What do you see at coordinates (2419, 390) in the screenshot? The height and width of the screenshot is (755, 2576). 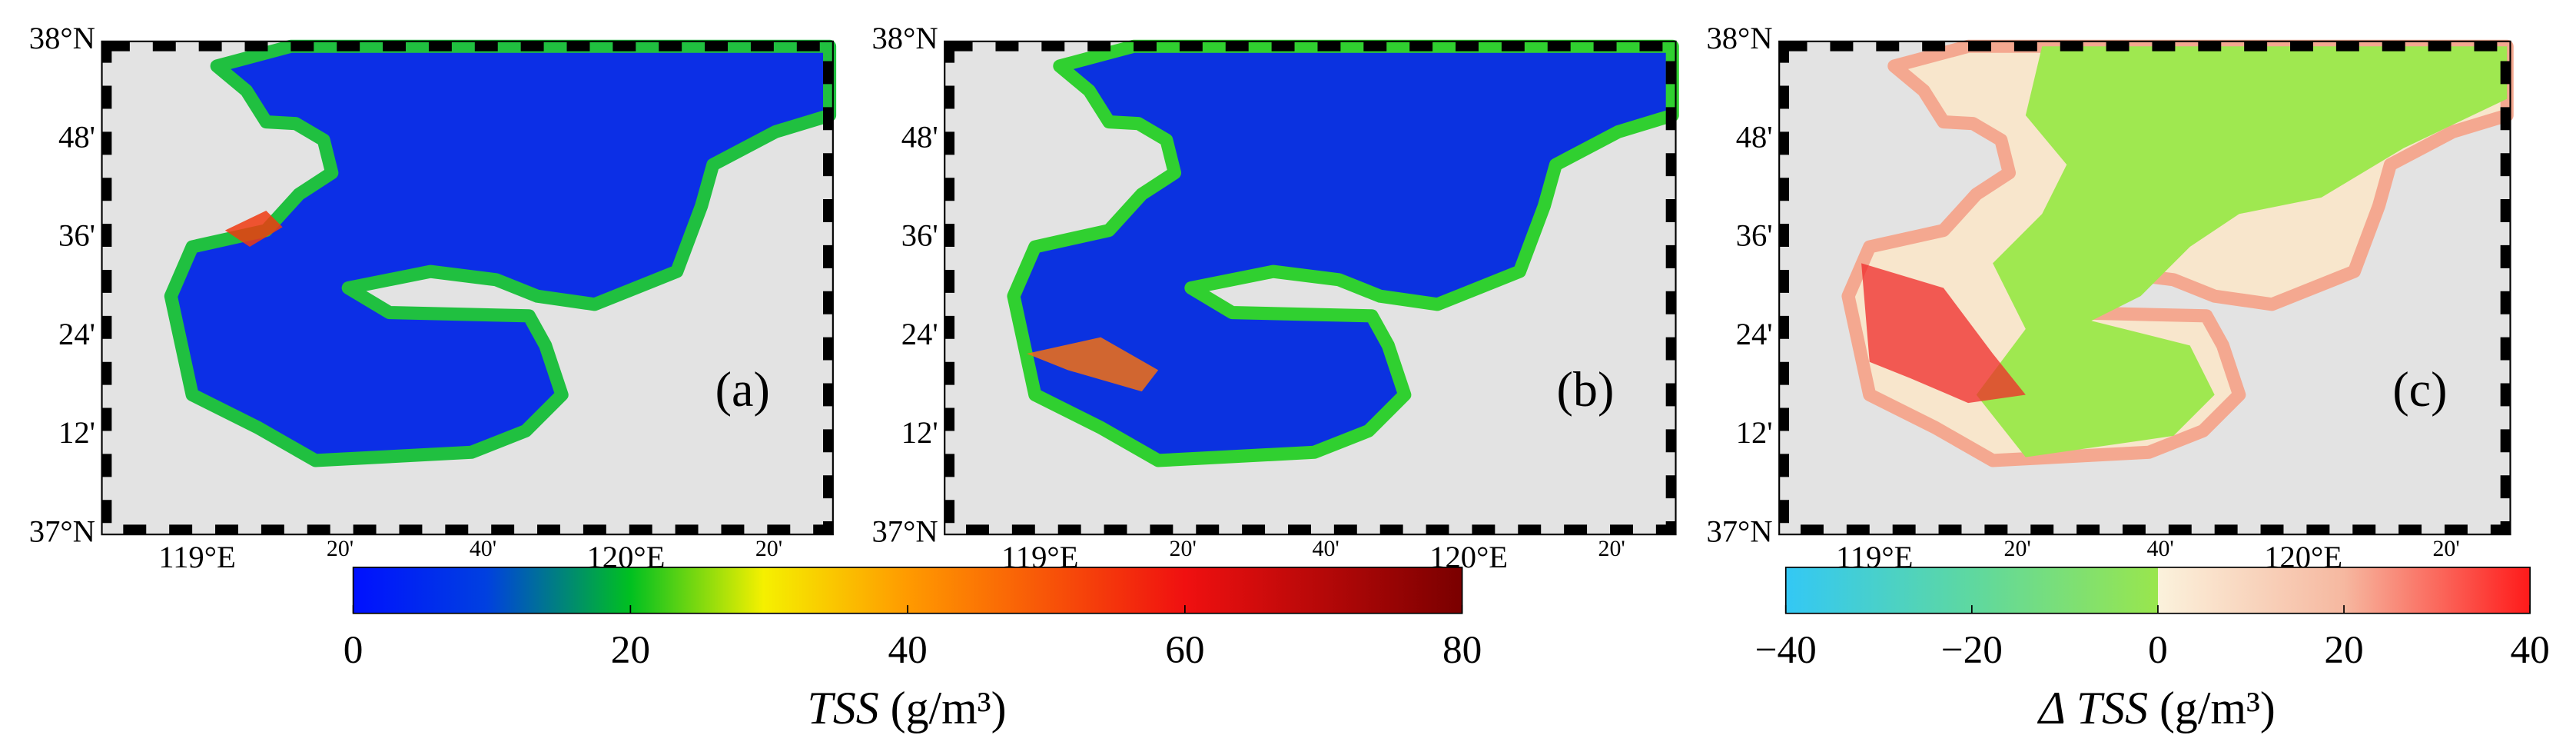 I see `panel-label: (c)` at bounding box center [2419, 390].